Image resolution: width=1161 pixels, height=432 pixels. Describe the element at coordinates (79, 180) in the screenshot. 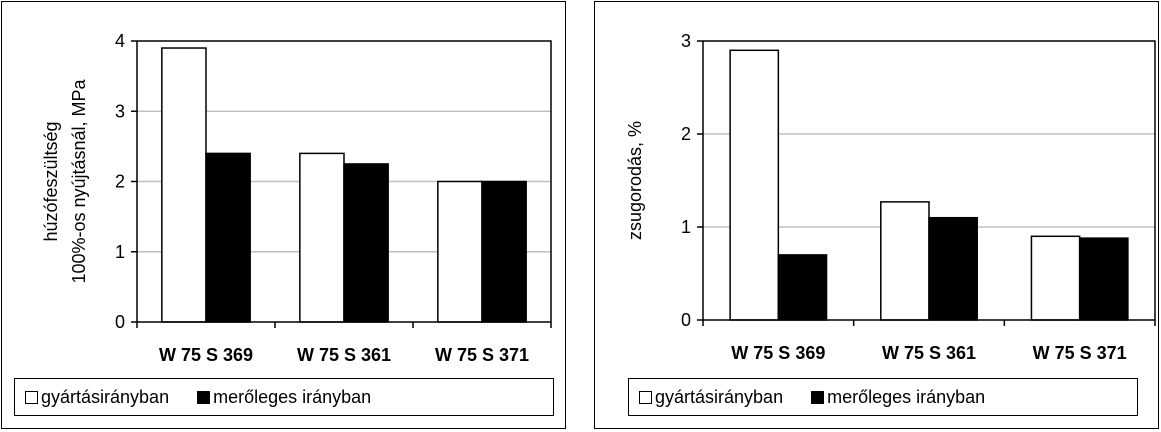

I see `y-axis-title: 100%-os nyújtásnál, MPa` at that location.